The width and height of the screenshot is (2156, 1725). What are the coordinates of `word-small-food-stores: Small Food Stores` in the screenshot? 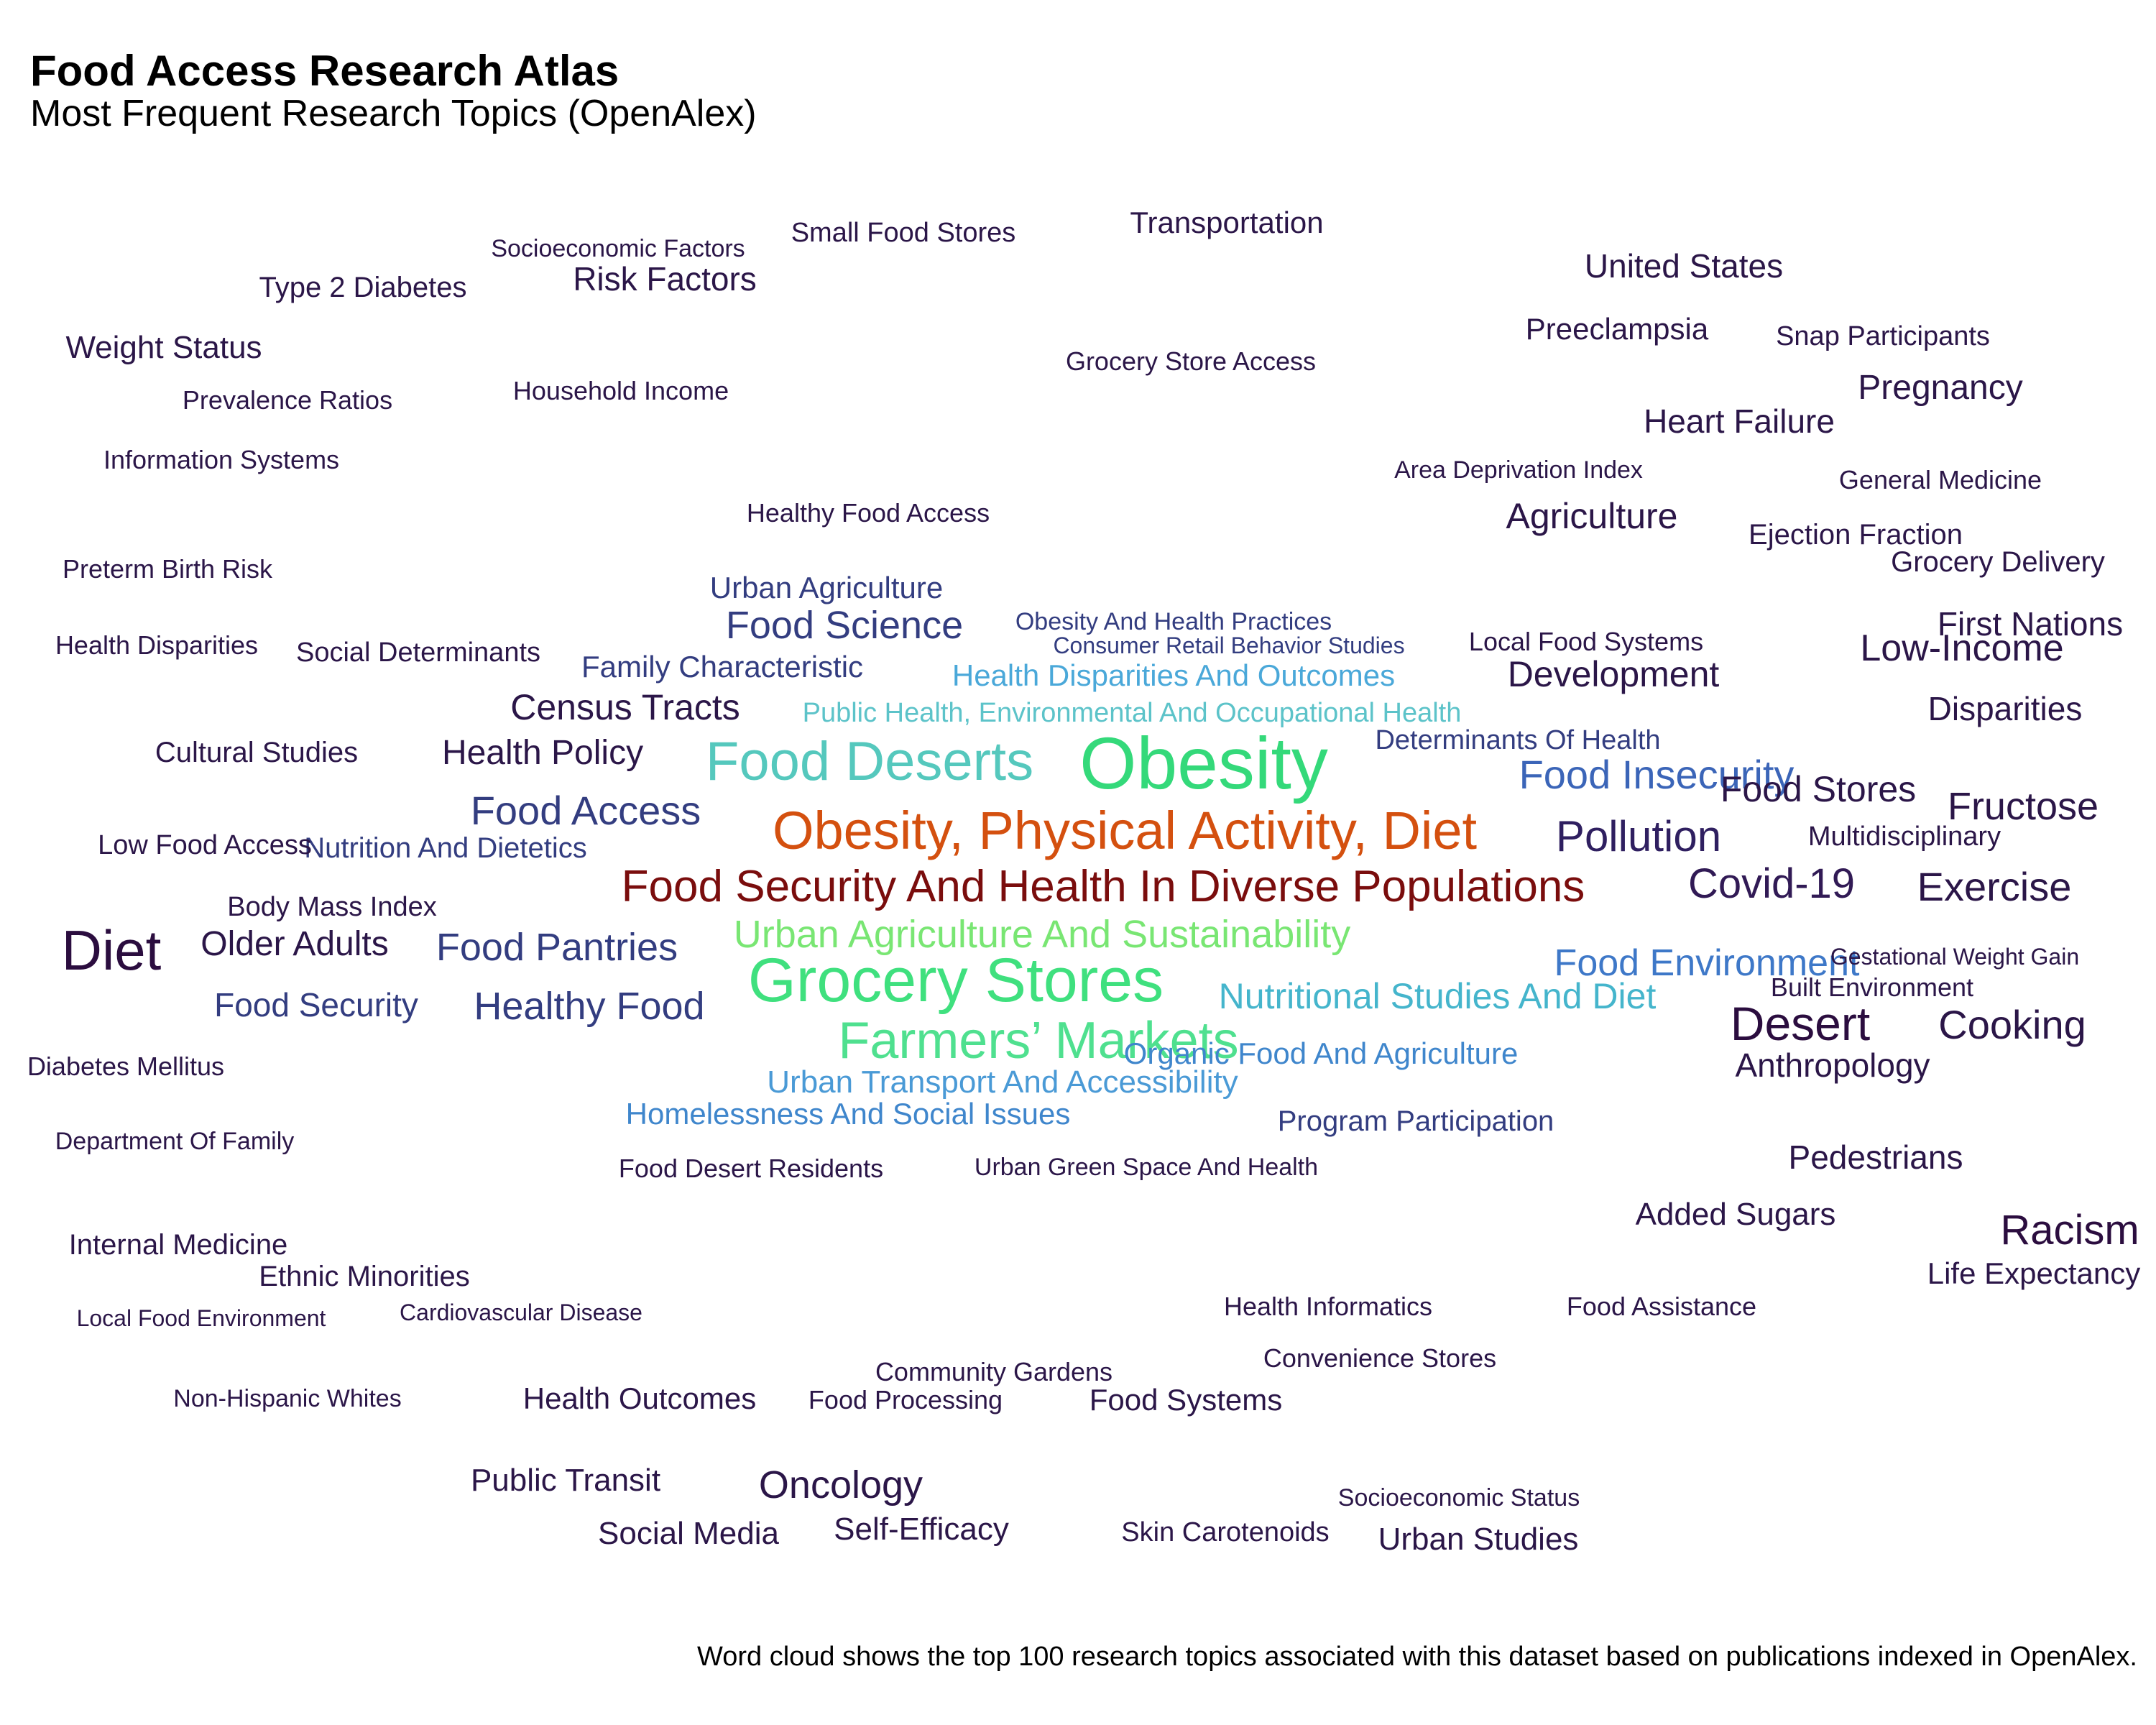 It's located at (904, 233).